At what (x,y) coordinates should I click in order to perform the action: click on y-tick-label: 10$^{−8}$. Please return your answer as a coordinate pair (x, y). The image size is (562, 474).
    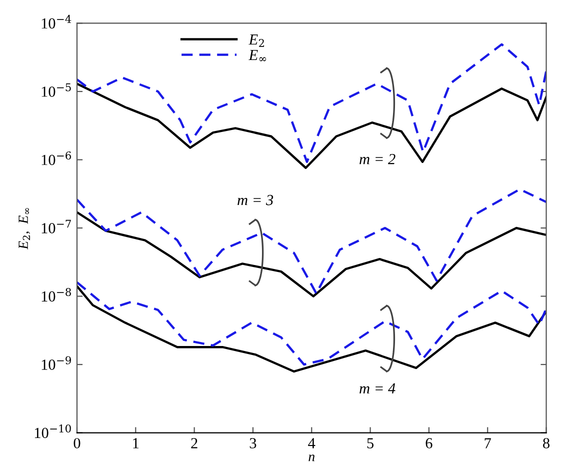
    Looking at the image, I should click on (56, 295).